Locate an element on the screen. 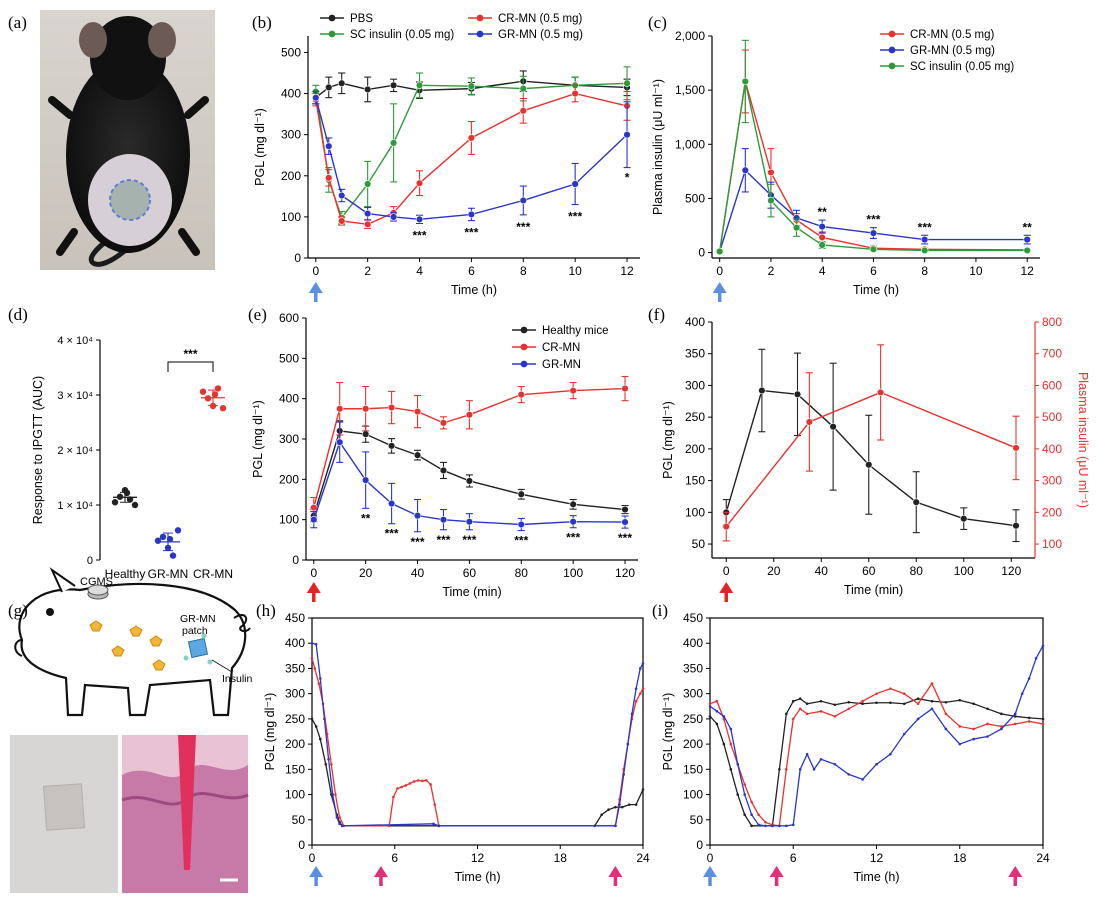  legend-label: CR-MN is located at coordinates (561, 348).